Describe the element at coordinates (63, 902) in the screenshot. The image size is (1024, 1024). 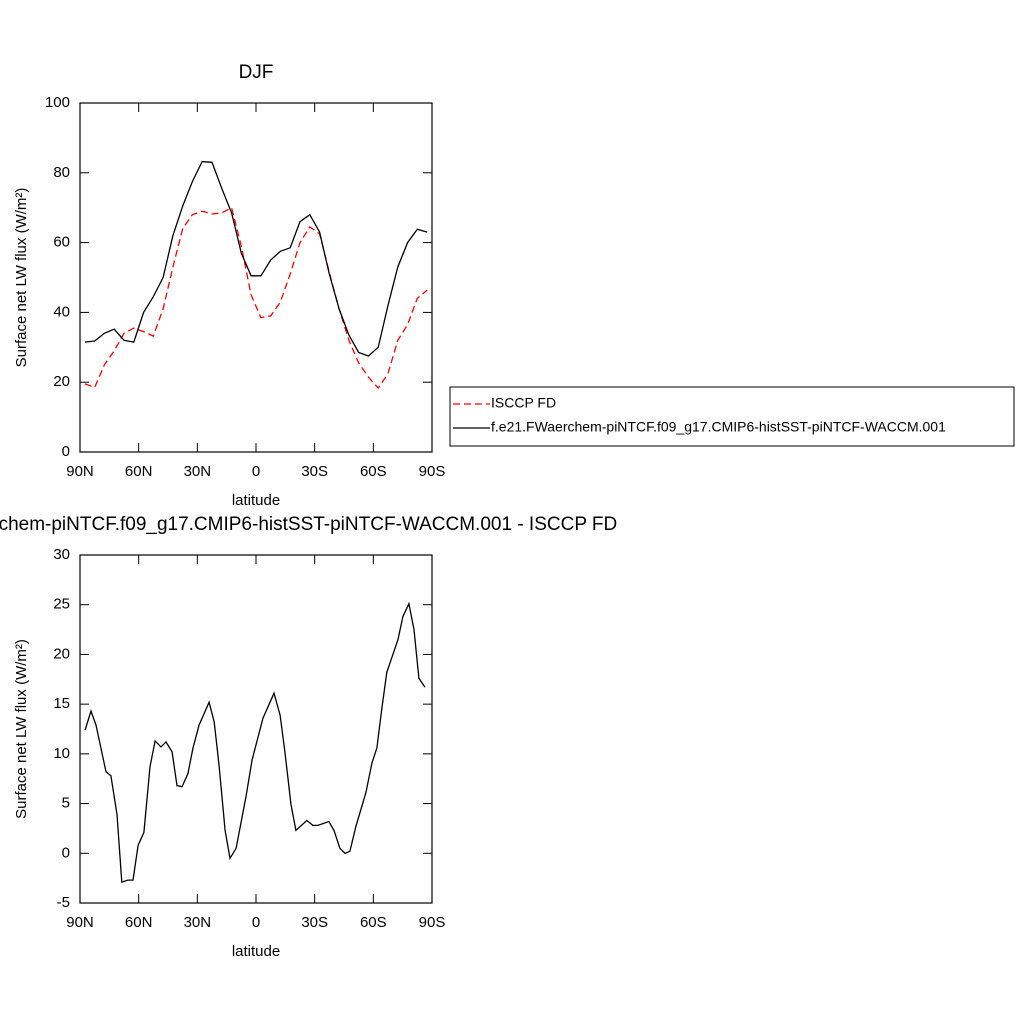
I see `y-tick-label: -5` at that location.